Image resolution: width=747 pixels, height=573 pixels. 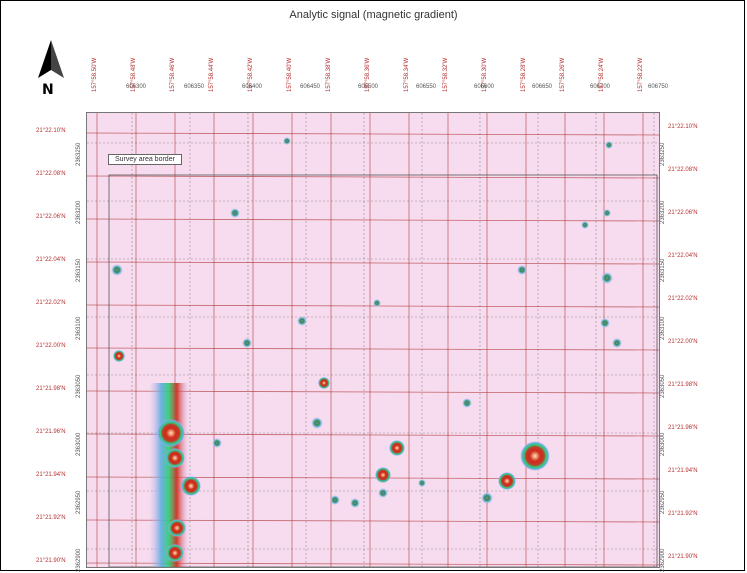 What do you see at coordinates (310, 87) in the screenshot?
I see `easting-label: 606450` at bounding box center [310, 87].